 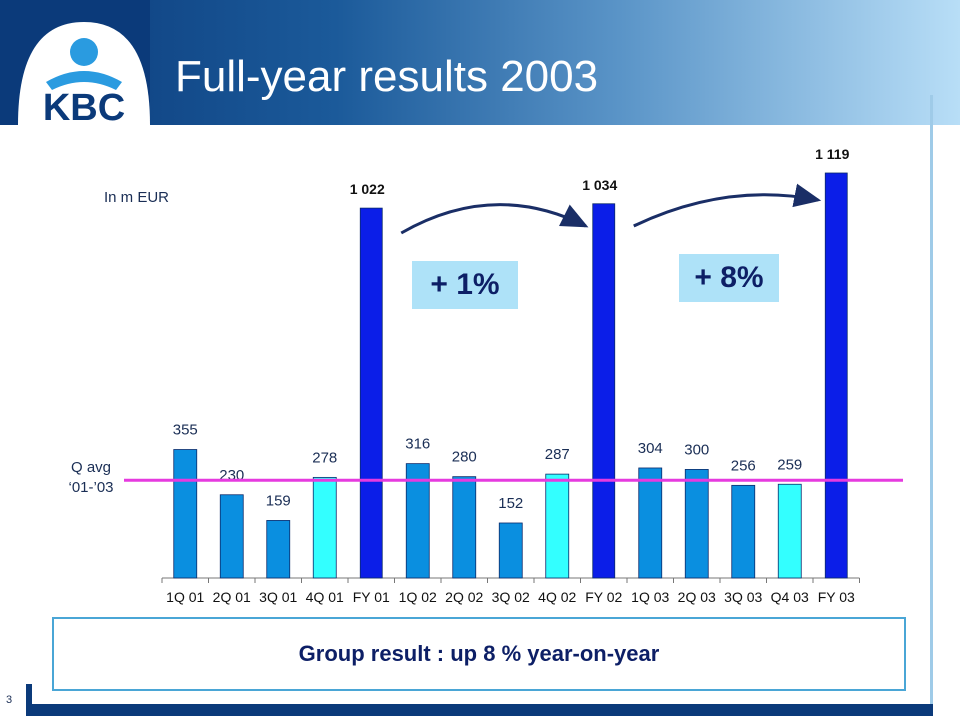 I want to click on x-tick-label: 3Q 02, so click(x=511, y=597).